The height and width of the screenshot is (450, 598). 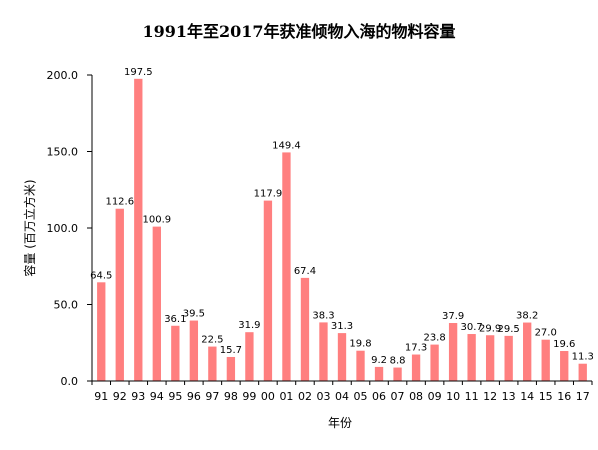 I want to click on data-label-11: 30.7, so click(x=471, y=327).